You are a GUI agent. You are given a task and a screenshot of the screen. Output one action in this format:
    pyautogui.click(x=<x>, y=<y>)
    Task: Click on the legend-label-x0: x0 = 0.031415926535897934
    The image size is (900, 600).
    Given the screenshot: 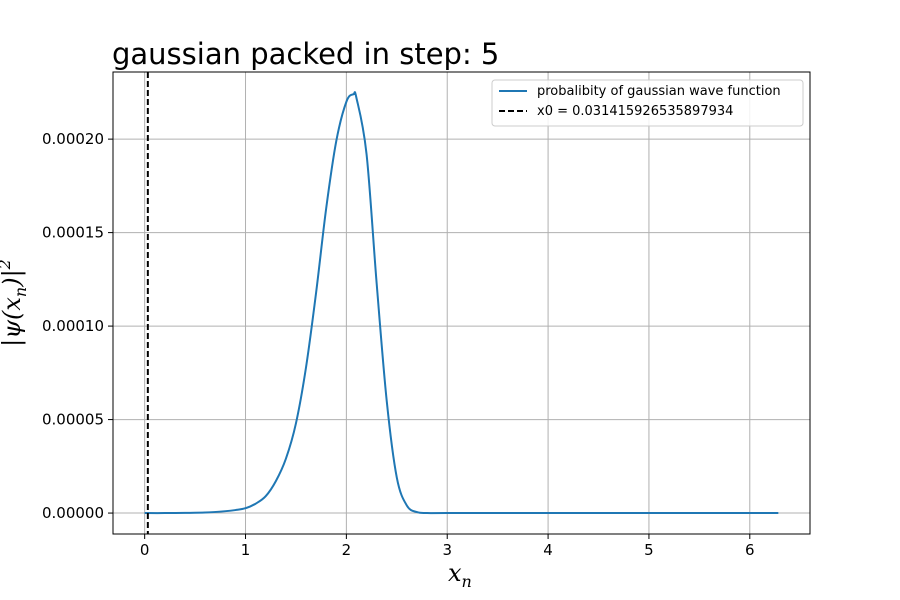 What is the action you would take?
    pyautogui.click(x=635, y=111)
    